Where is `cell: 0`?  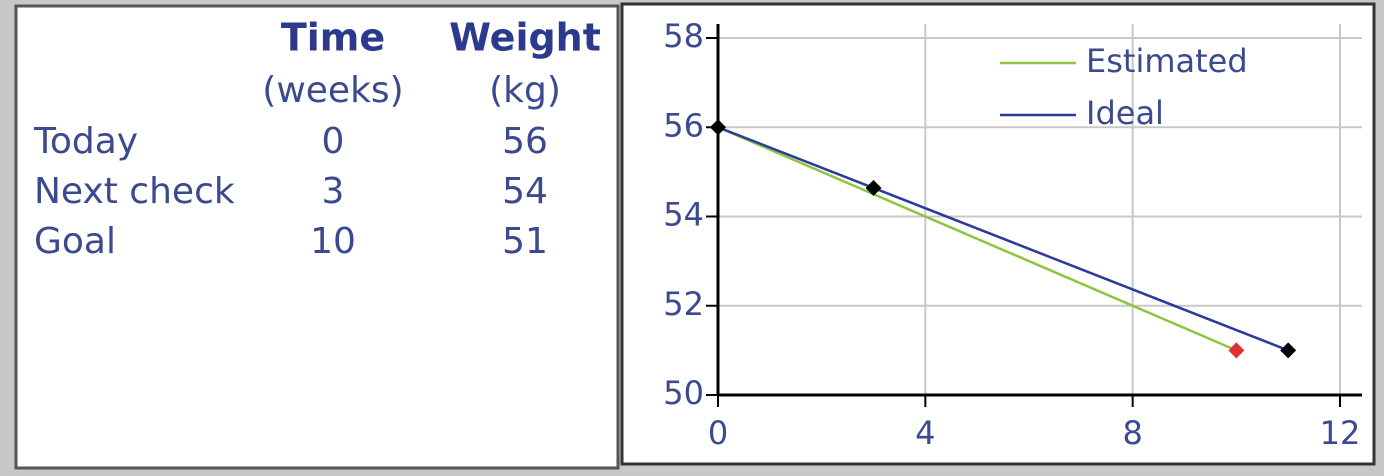
cell: 0 is located at coordinates (333, 141).